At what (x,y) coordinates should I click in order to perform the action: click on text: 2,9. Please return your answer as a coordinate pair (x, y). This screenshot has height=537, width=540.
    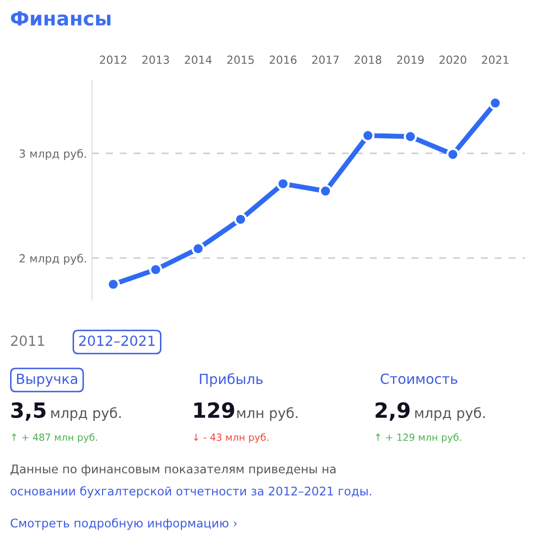
    Looking at the image, I should click on (393, 411).